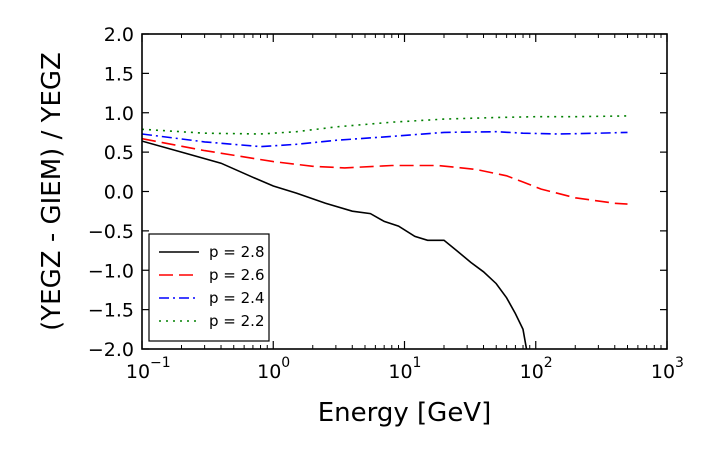 The width and height of the screenshot is (726, 449). What do you see at coordinates (285, 363) in the screenshot?
I see `x-tick-exponent: 0` at bounding box center [285, 363].